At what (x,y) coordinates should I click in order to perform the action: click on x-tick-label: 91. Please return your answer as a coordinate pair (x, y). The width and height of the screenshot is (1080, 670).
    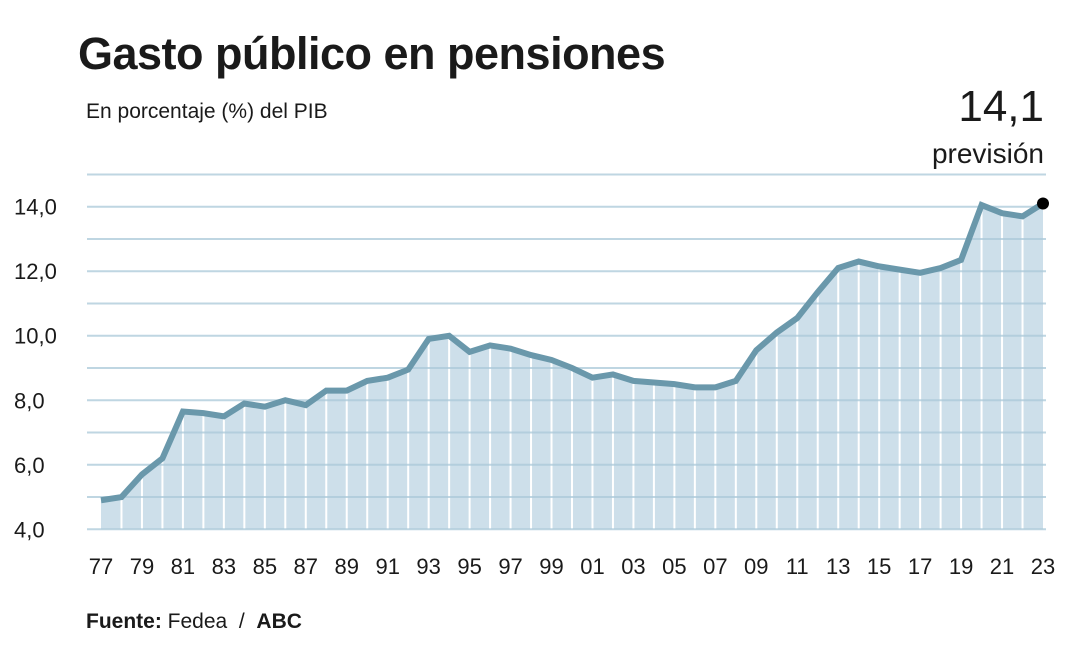
    Looking at the image, I should click on (387, 566).